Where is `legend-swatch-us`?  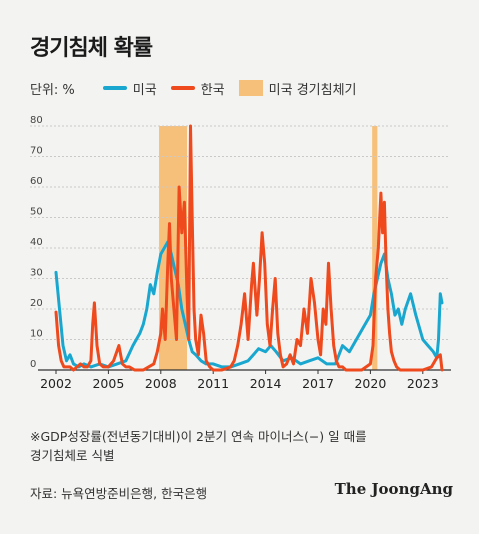
legend-swatch-us is located at coordinates (114, 88).